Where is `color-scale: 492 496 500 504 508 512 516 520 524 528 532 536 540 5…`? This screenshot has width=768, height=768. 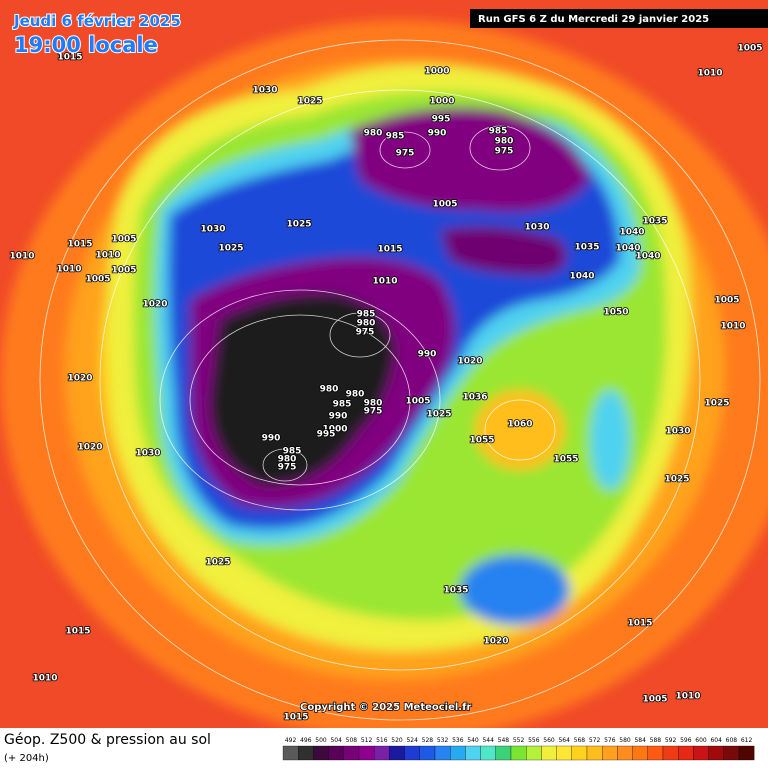
color-scale: 492 496 500 504 508 512 516 520 524 528 532 536 540 5… is located at coordinates (518, 749).